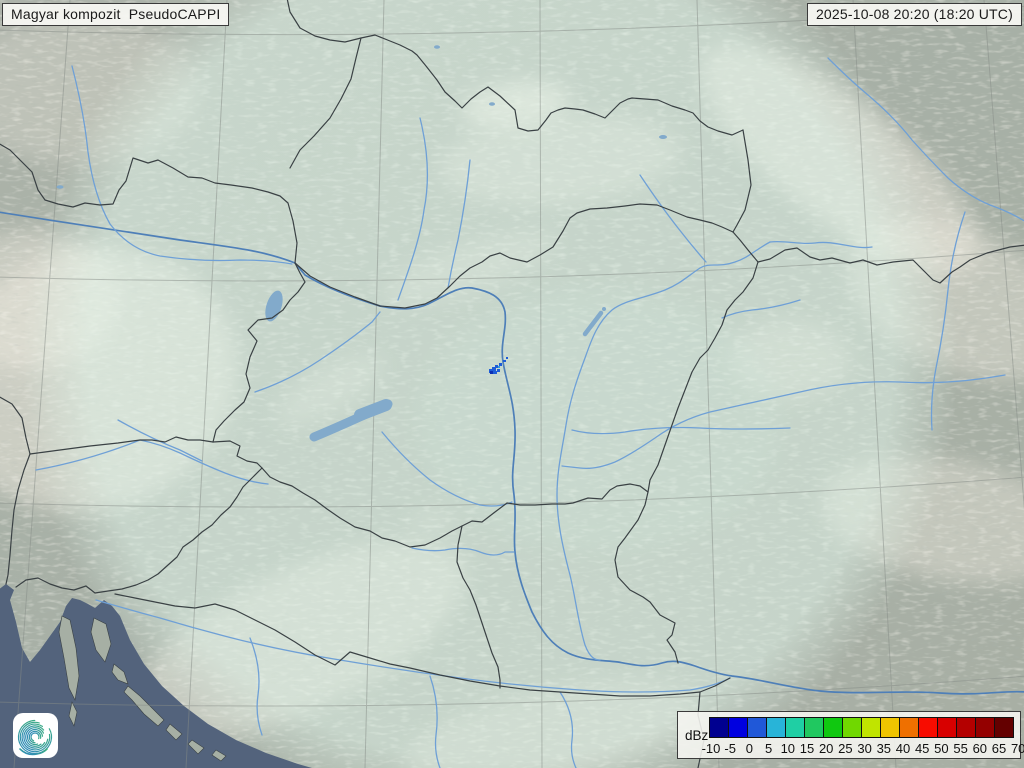 Image resolution: width=1024 pixels, height=768 pixels. Describe the element at coordinates (890, 264) in the screenshot. I see `border-ua-ro` at that location.